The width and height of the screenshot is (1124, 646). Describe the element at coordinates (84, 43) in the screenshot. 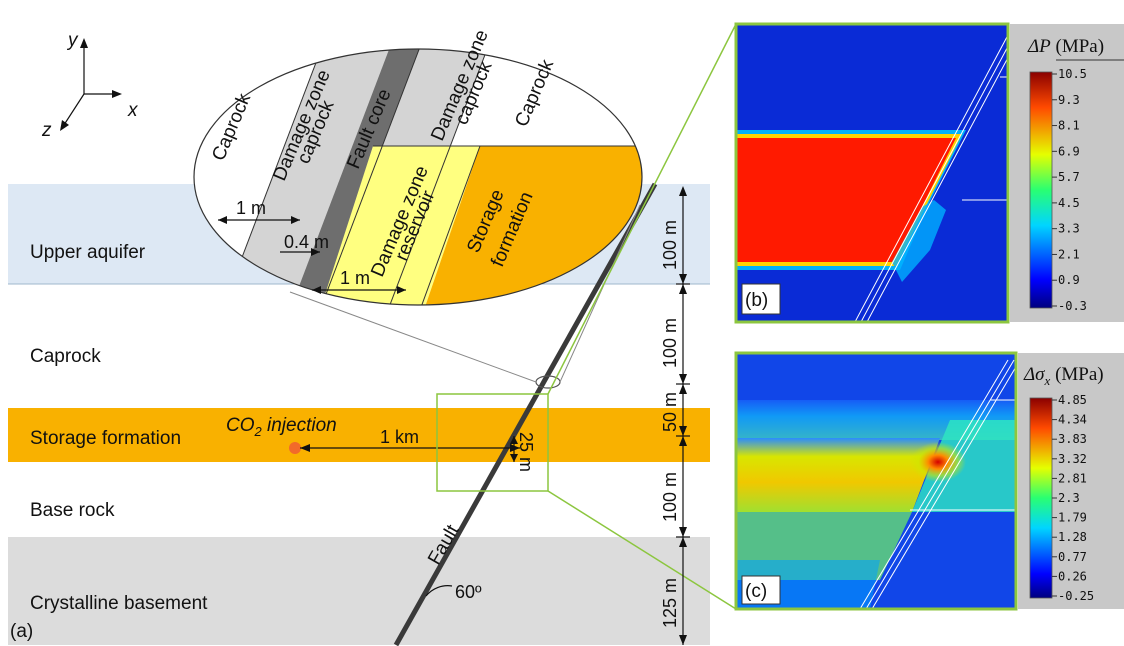

I see `y-axis-arrowhead` at that location.